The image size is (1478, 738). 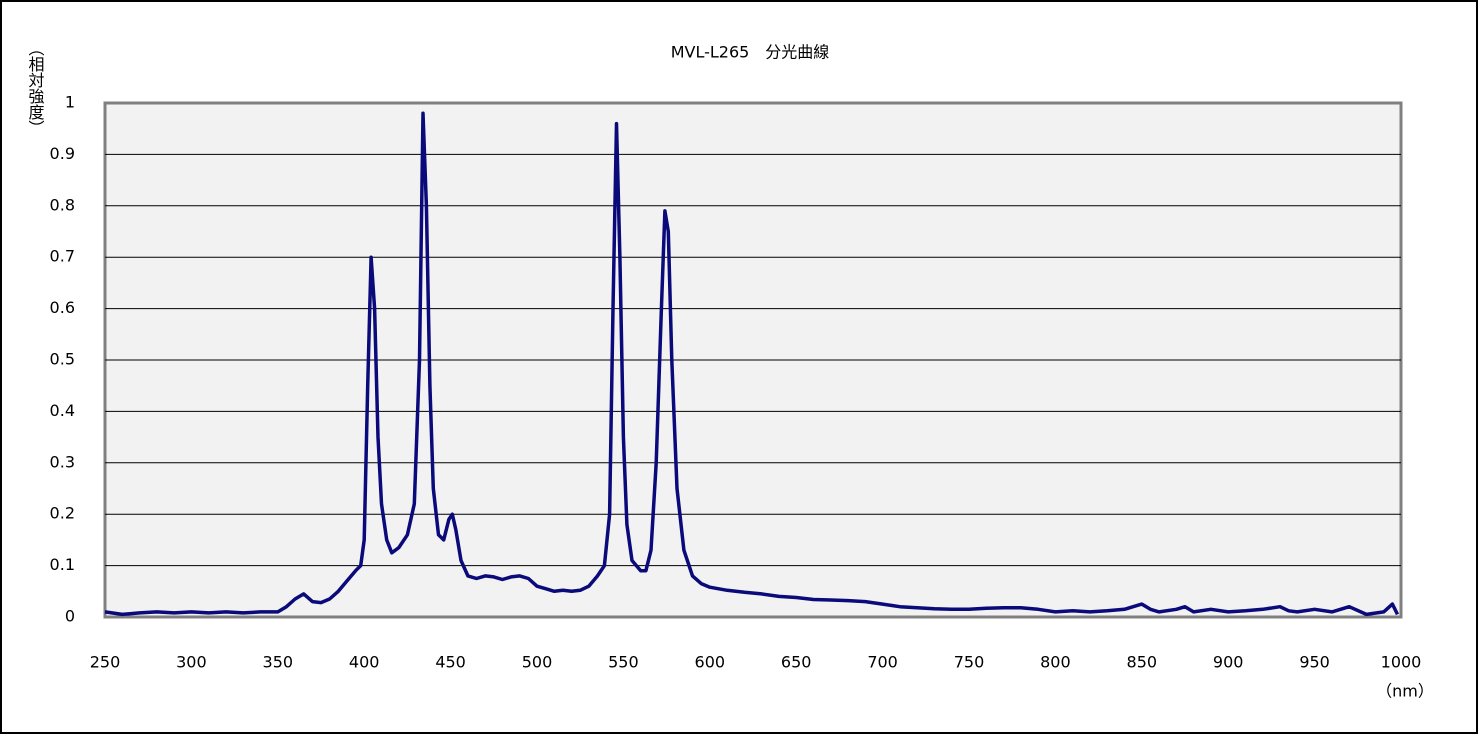 What do you see at coordinates (62, 461) in the screenshot?
I see `y-tick-label: 0.3` at bounding box center [62, 461].